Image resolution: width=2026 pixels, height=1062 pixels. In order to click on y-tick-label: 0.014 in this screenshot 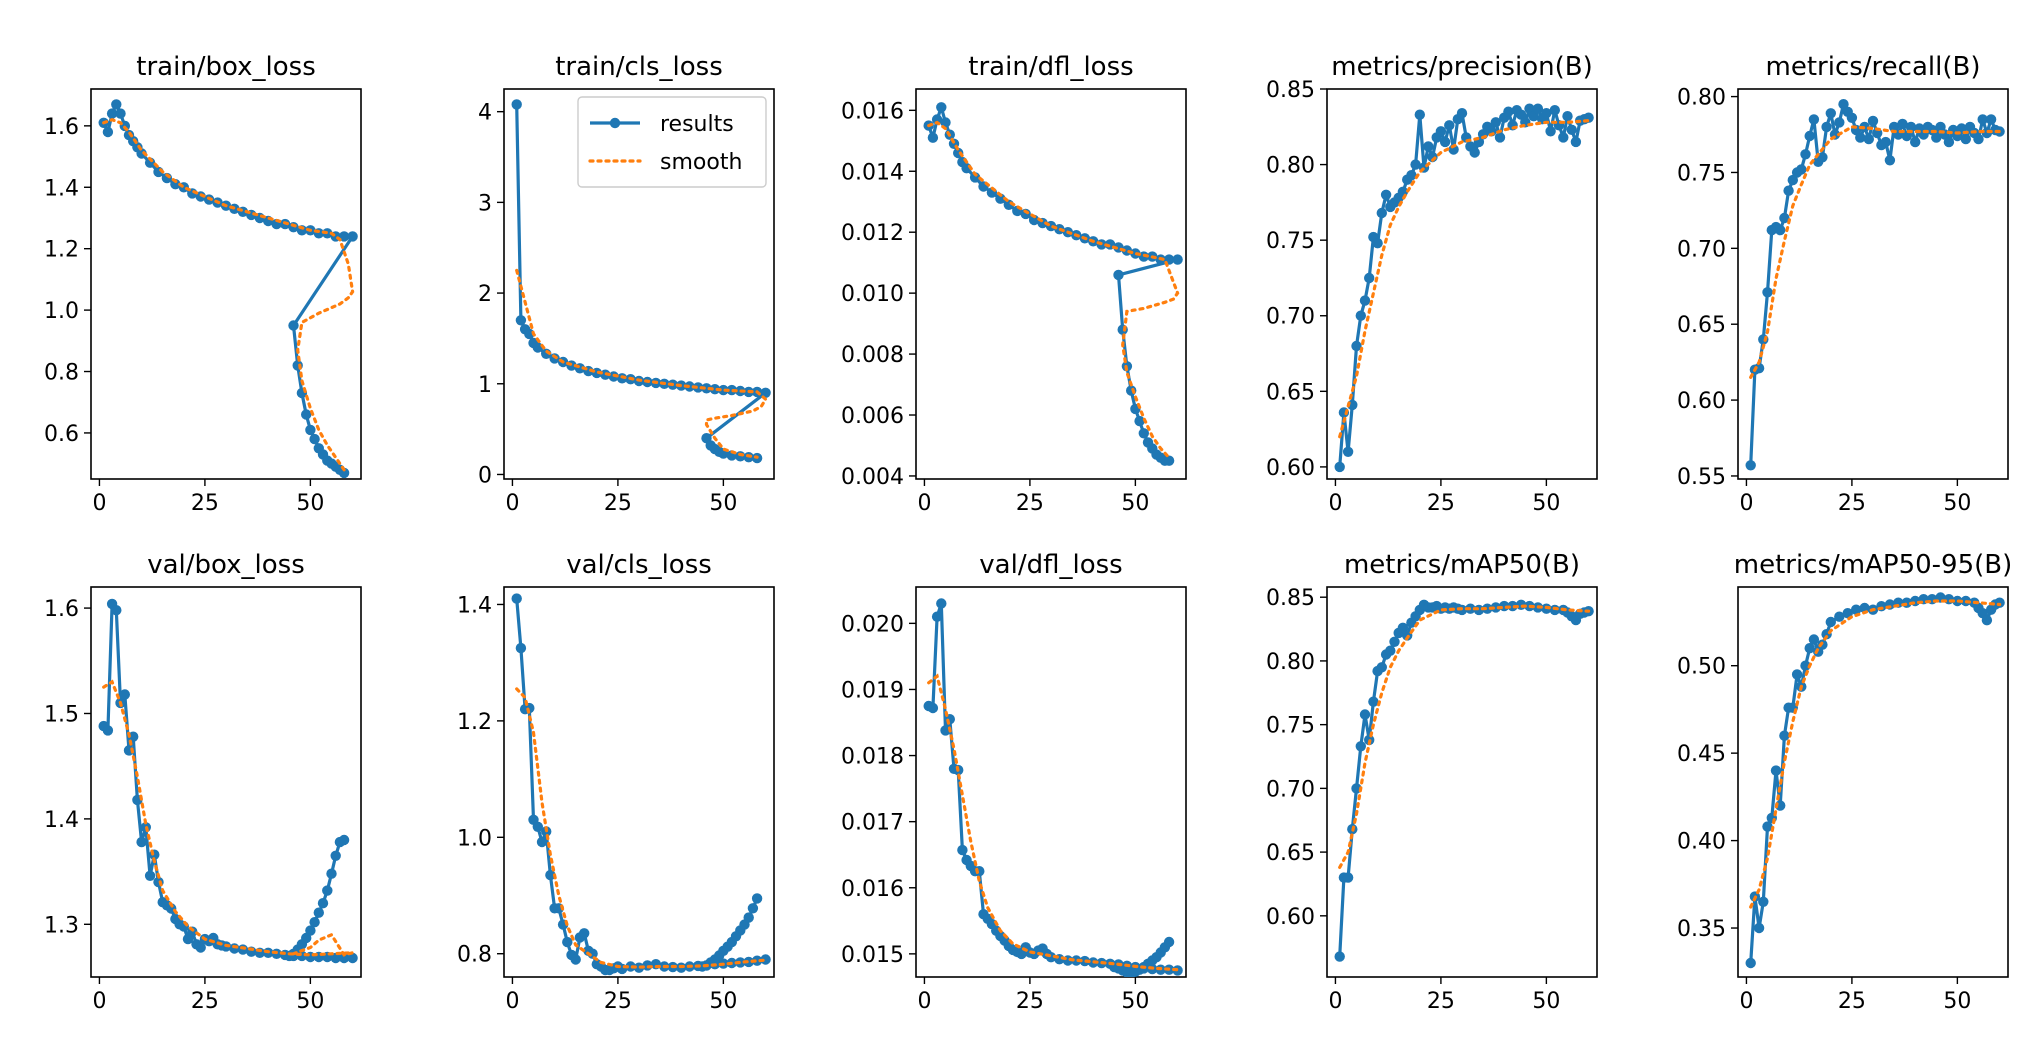, I will do `click(872, 172)`.